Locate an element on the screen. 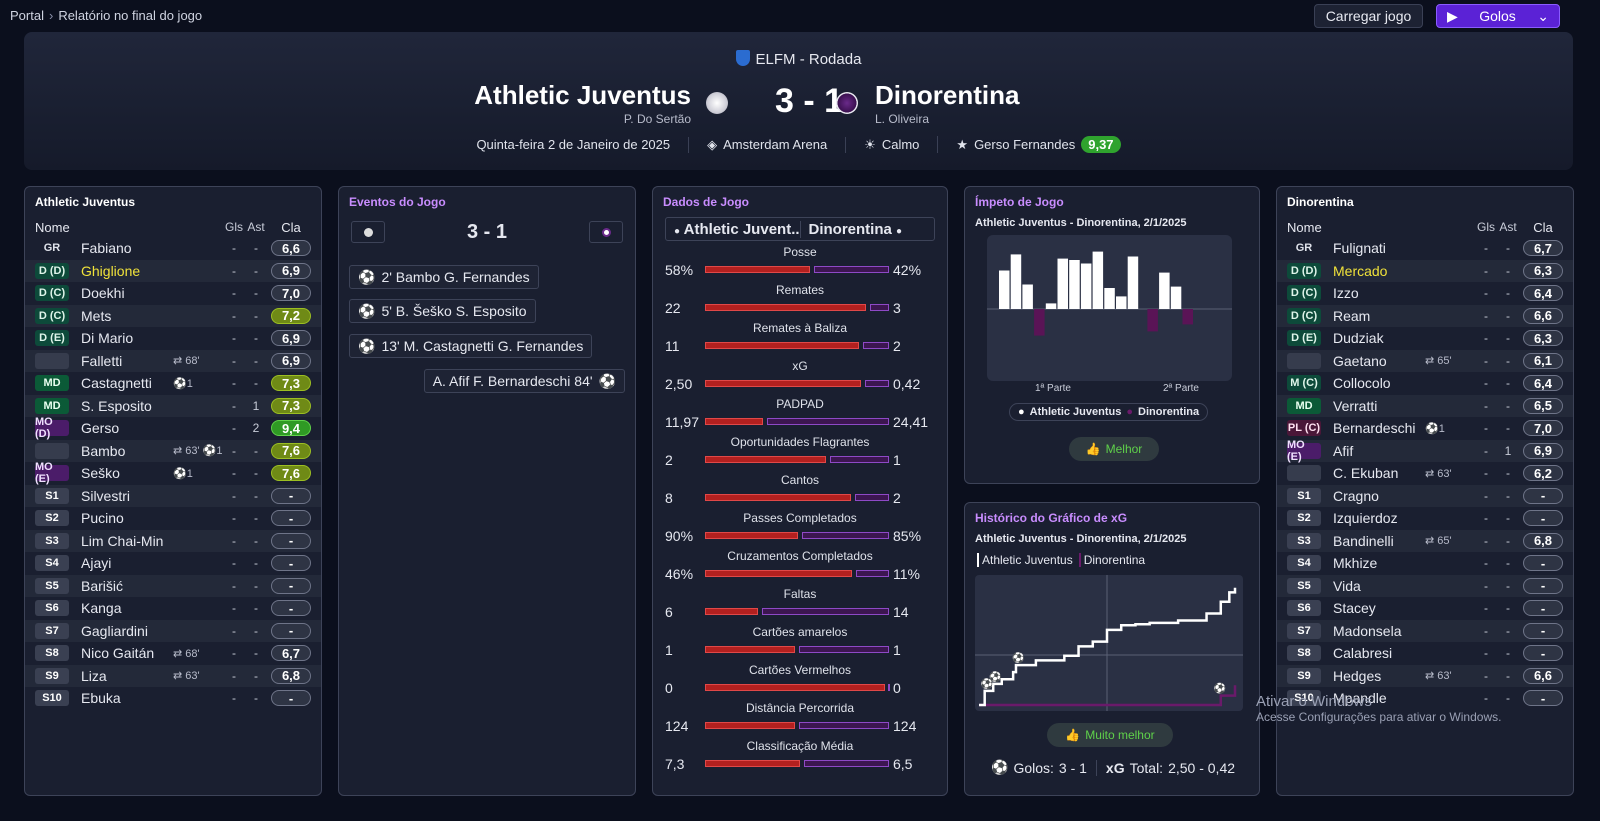 Image resolution: width=1600 pixels, height=821 pixels. player-name: Bernardeschi is located at coordinates (1374, 428).